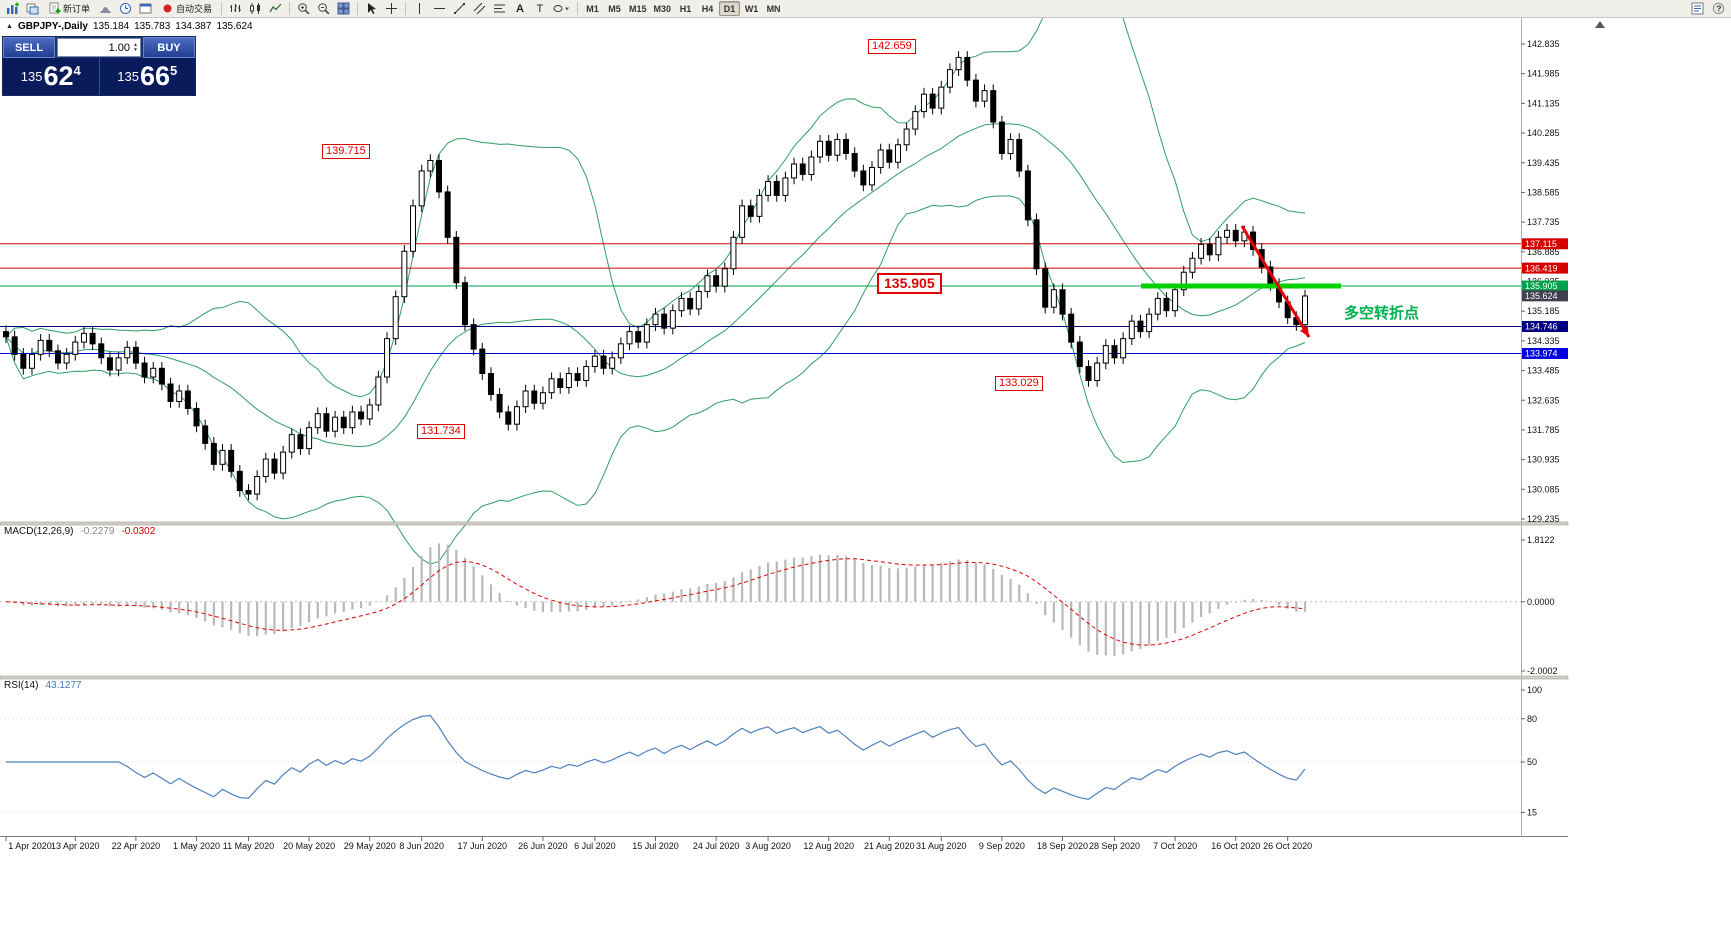 The image size is (1731, 942). Describe the element at coordinates (69, 8) in the screenshot. I see `new-order-button: 新订单` at that location.